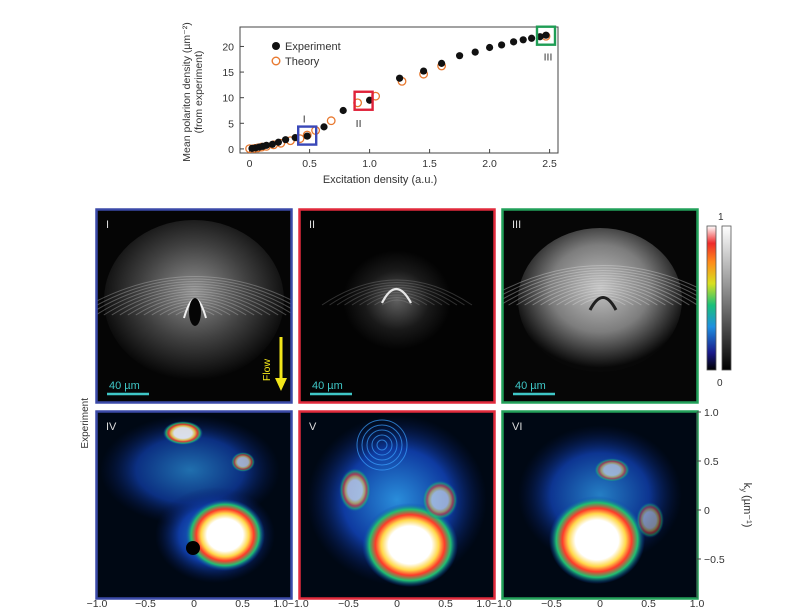  Describe the element at coordinates (402, 159) in the screenshot. I see `x-axis: 0 0.5 1.0 1.5 2.0 2.5` at that location.